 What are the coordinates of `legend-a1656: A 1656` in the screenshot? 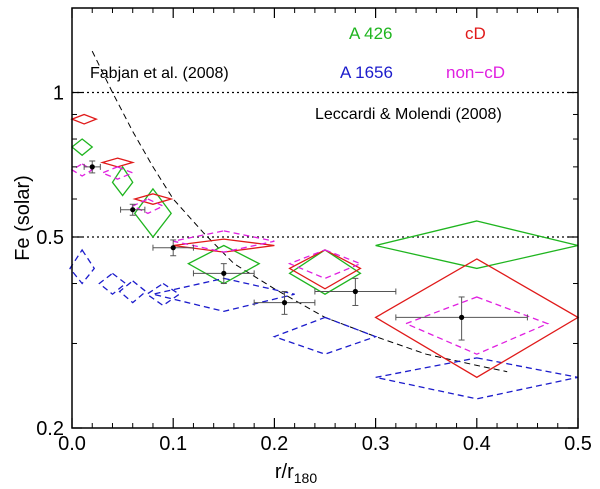 It's located at (366, 72).